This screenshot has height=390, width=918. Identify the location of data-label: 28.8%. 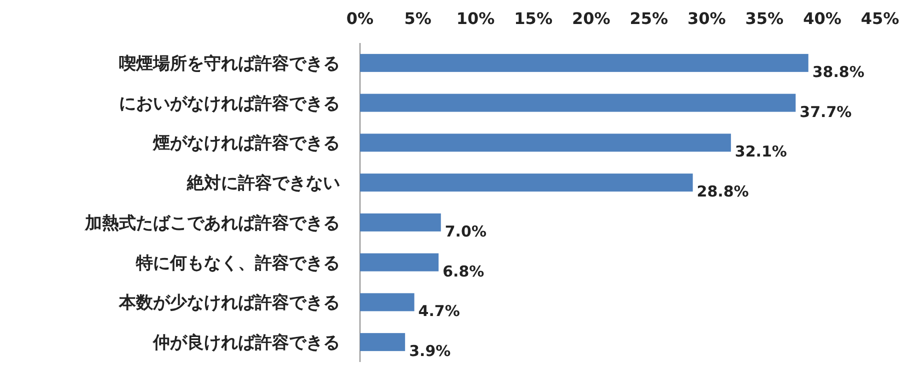
(722, 191).